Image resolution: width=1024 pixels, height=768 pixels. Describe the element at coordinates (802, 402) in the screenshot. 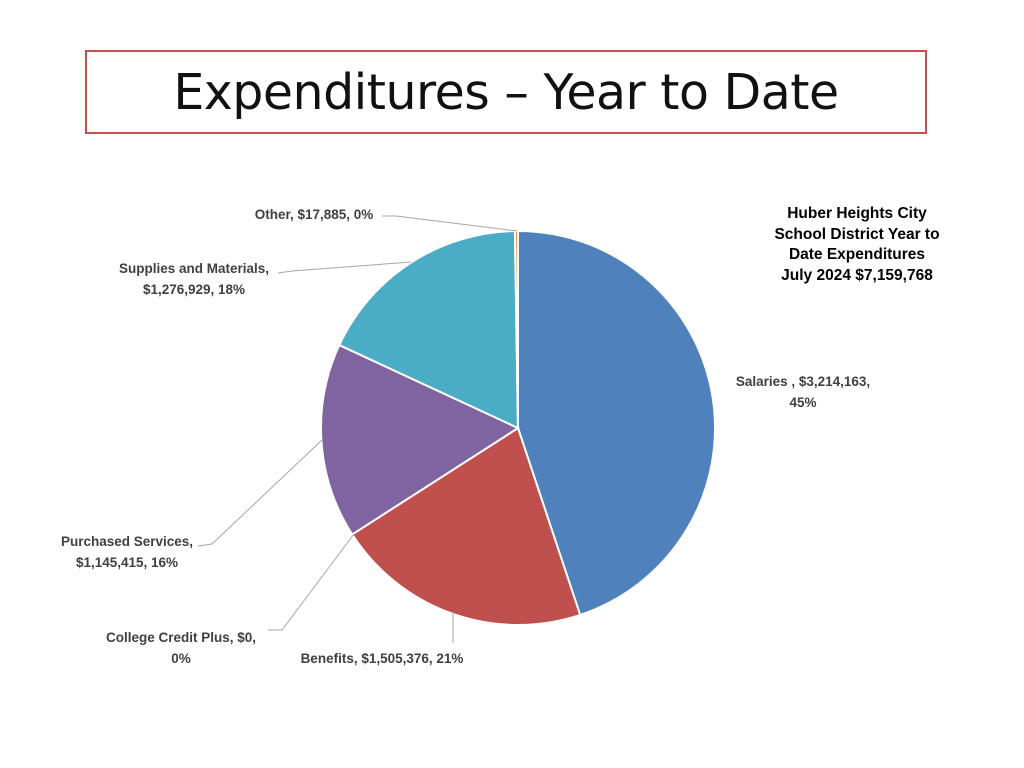

I see `data-label-salaries-line-2: 45%` at that location.